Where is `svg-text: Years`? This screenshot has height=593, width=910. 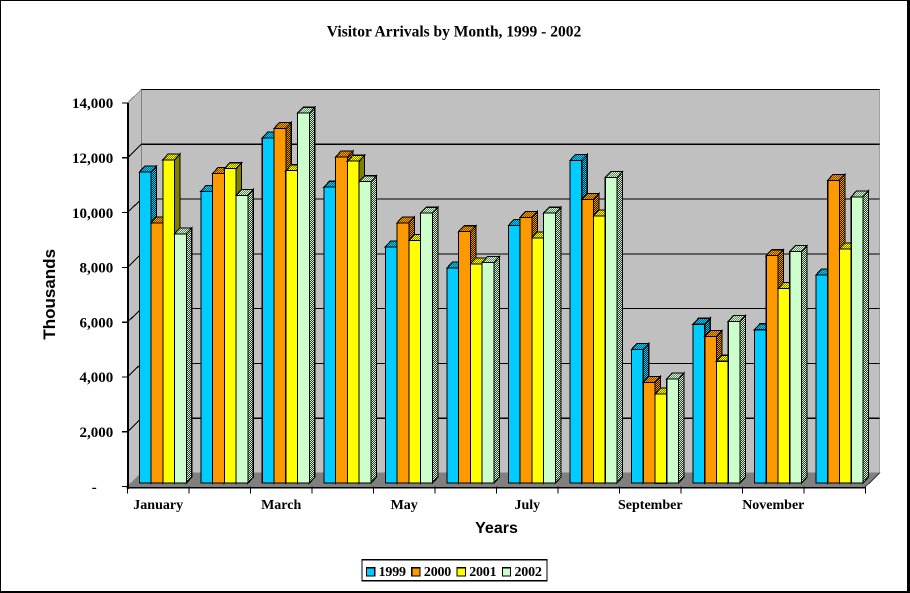
svg-text: Years is located at coordinates (496, 528).